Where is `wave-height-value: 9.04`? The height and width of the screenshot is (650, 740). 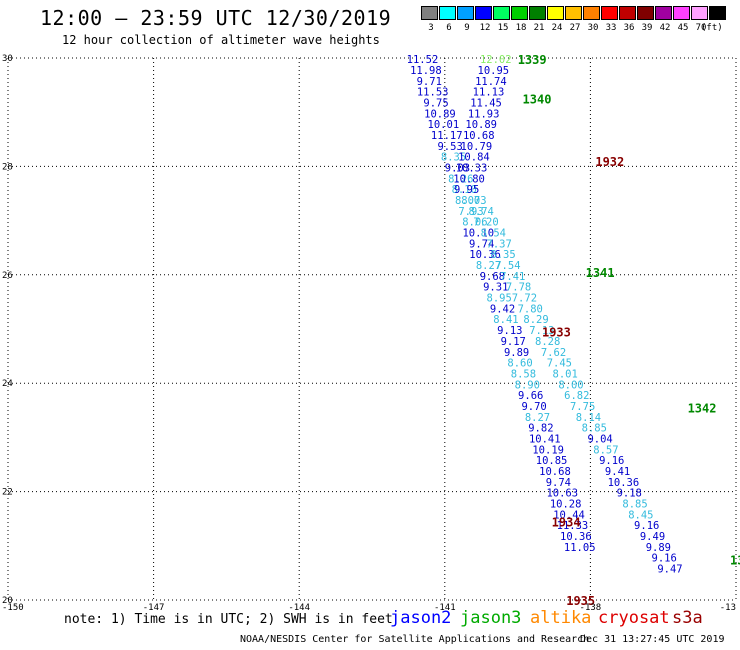 wave-height-value: 9.04 is located at coordinates (599, 439).